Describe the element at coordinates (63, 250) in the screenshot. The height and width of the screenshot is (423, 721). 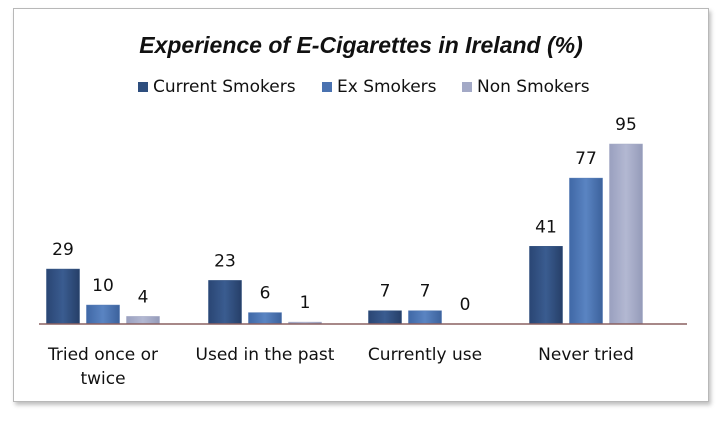
I see `data-label: 29` at that location.